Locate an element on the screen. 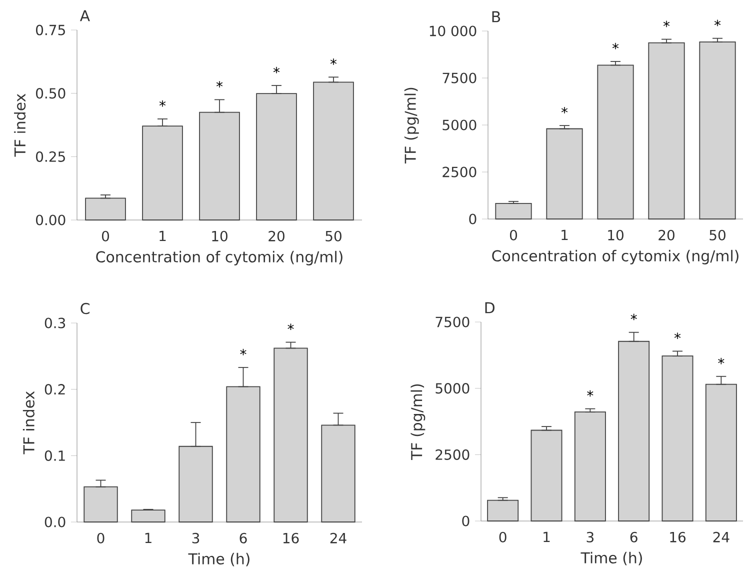 The height and width of the screenshot is (572, 755). y-tick-label: 0.3 is located at coordinates (55, 323).